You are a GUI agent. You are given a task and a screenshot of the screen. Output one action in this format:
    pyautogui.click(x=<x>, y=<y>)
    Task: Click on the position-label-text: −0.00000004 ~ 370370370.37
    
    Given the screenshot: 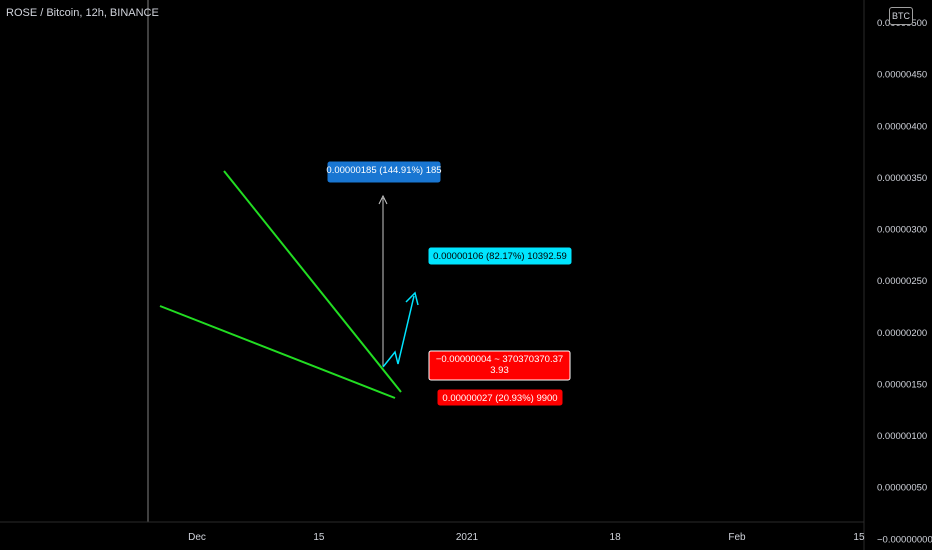 What is the action you would take?
    pyautogui.click(x=499, y=359)
    